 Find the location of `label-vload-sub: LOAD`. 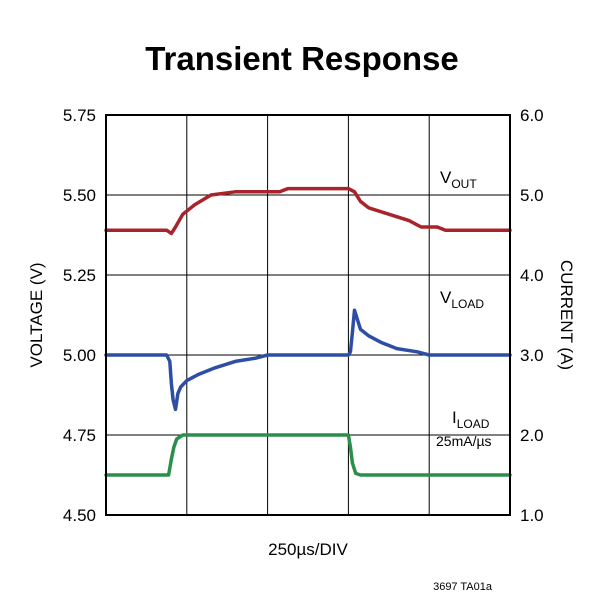

label-vload-sub: LOAD is located at coordinates (467, 304).